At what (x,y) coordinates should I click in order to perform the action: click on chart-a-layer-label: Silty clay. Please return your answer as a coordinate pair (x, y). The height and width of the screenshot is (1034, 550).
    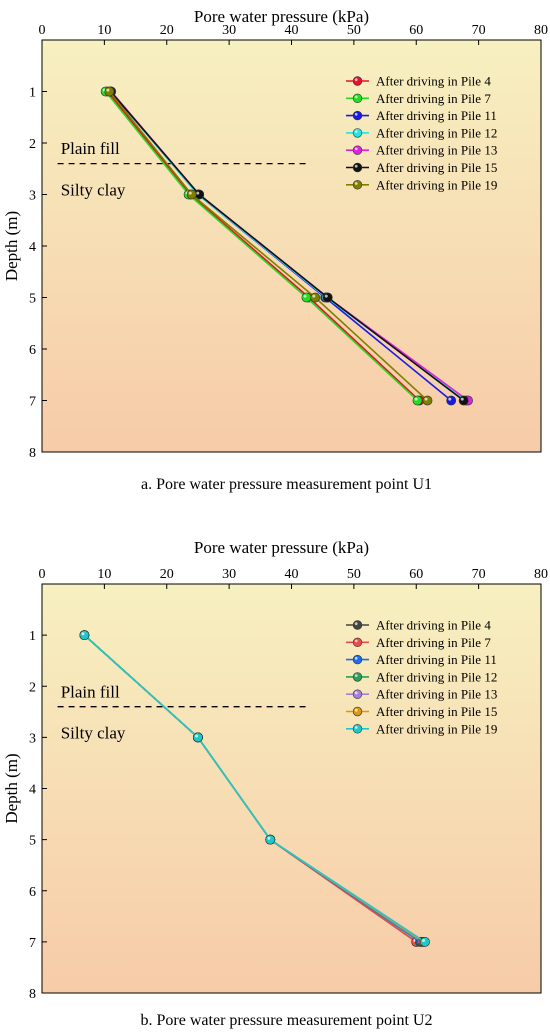
    Looking at the image, I should click on (93, 189).